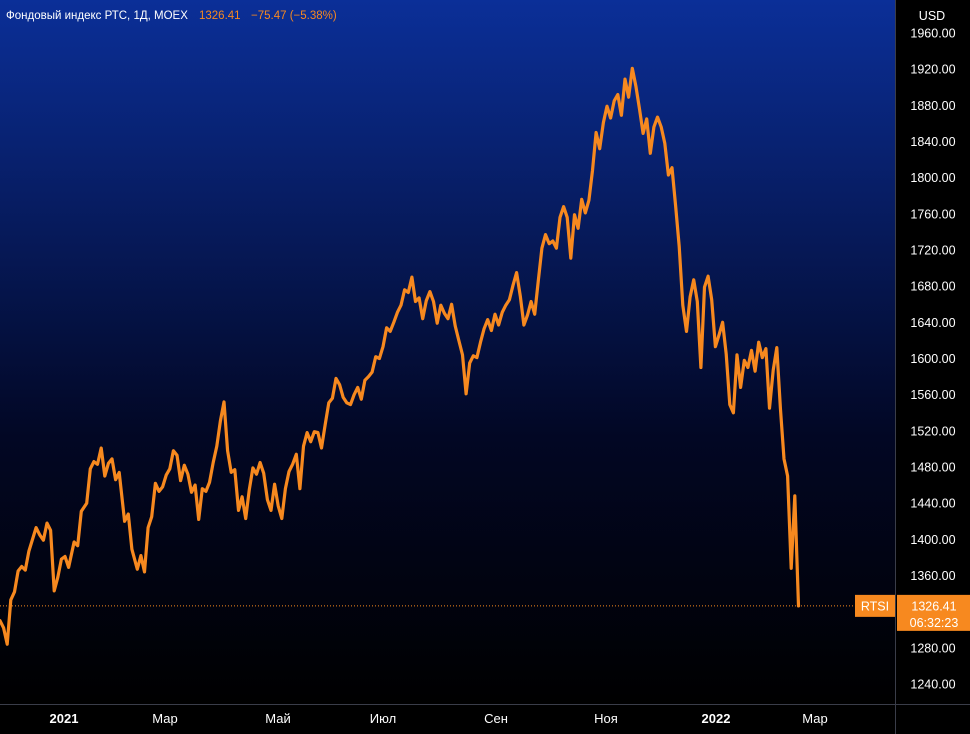 The width and height of the screenshot is (970, 734). What do you see at coordinates (932, 468) in the screenshot?
I see `price-tick-label: 1480.00` at bounding box center [932, 468].